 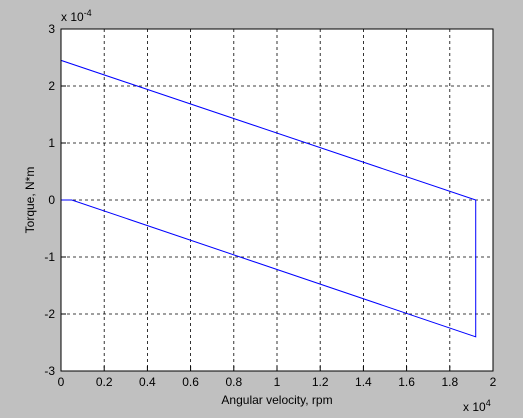 What do you see at coordinates (51, 143) in the screenshot?
I see `y-tick-label: 1` at bounding box center [51, 143].